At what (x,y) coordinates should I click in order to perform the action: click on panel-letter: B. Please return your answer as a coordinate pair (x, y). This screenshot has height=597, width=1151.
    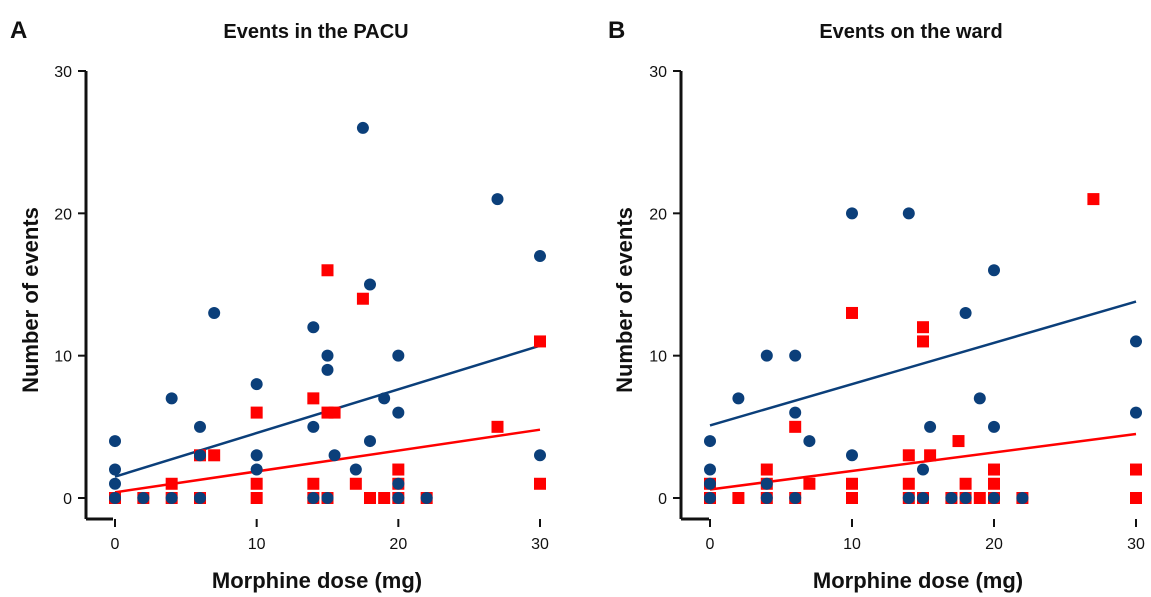
    Looking at the image, I should click on (616, 30).